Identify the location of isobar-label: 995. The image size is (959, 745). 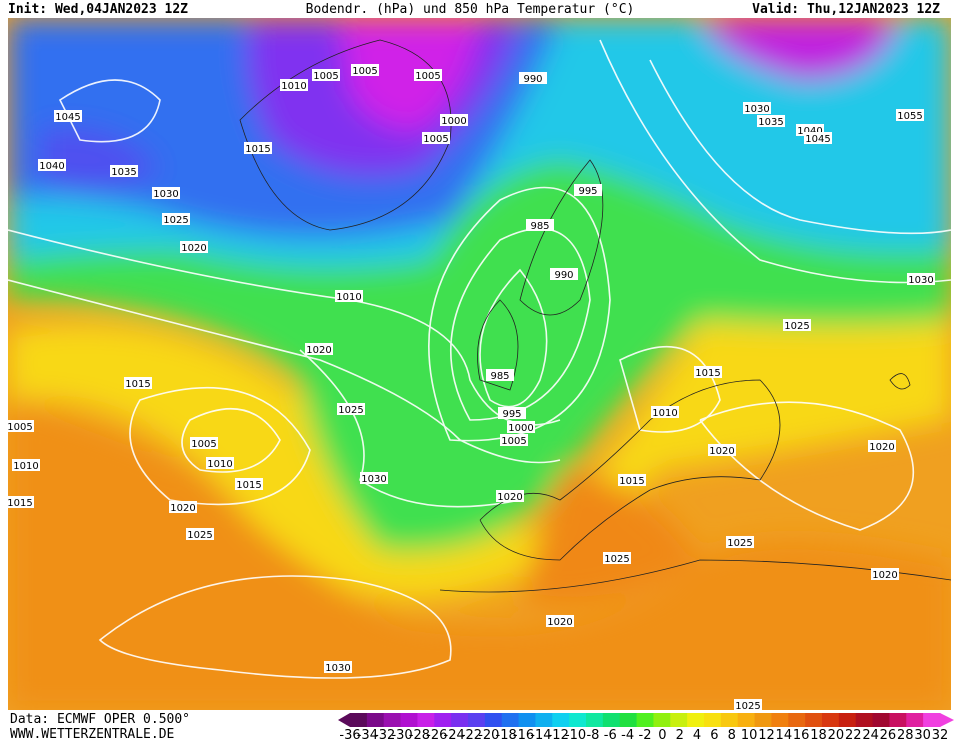
(511, 414).